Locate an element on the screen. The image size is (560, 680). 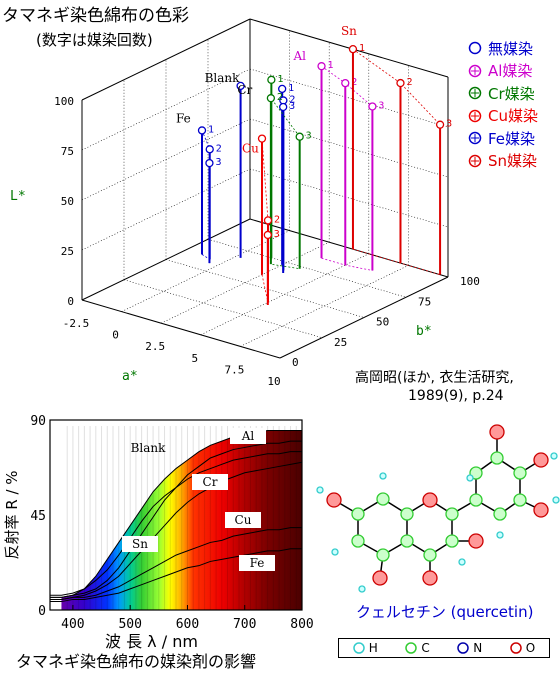
legend-item-none: 無媒染 is located at coordinates (500, 48).